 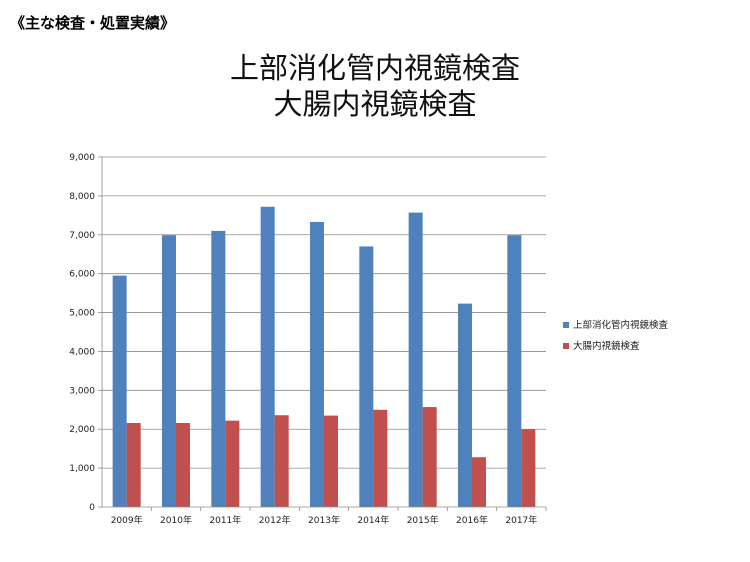 What do you see at coordinates (82, 236) in the screenshot?
I see `y-tick-label: 7,000` at bounding box center [82, 236].